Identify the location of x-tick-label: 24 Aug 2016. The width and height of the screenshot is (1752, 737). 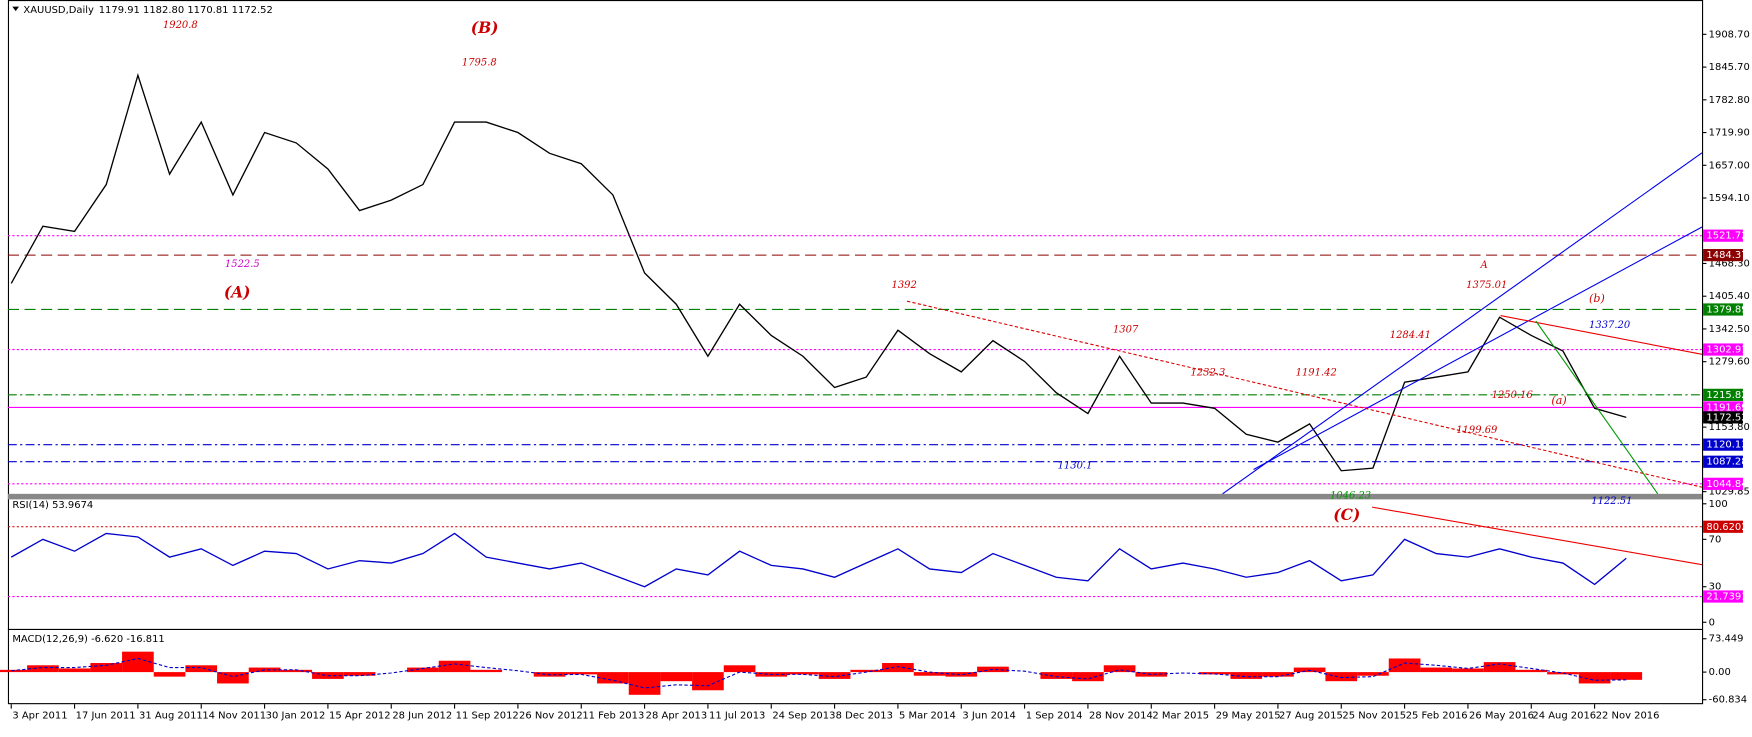
(1564, 715).